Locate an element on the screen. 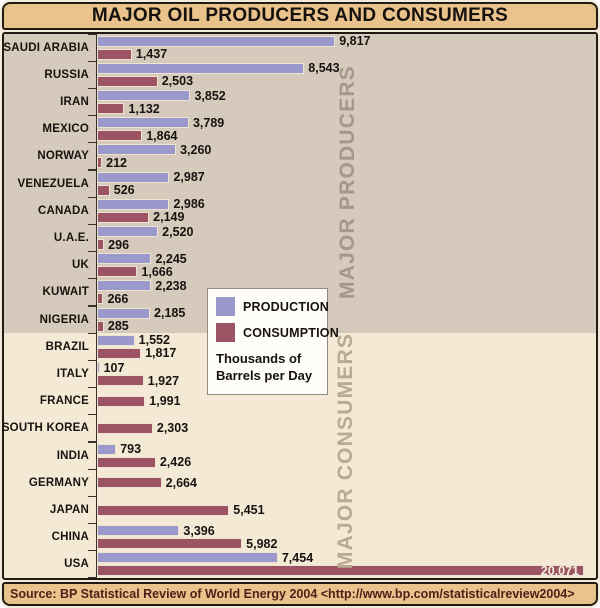  country-row: SAUDI ARABIA 9,817 1,437 is located at coordinates (300, 47).